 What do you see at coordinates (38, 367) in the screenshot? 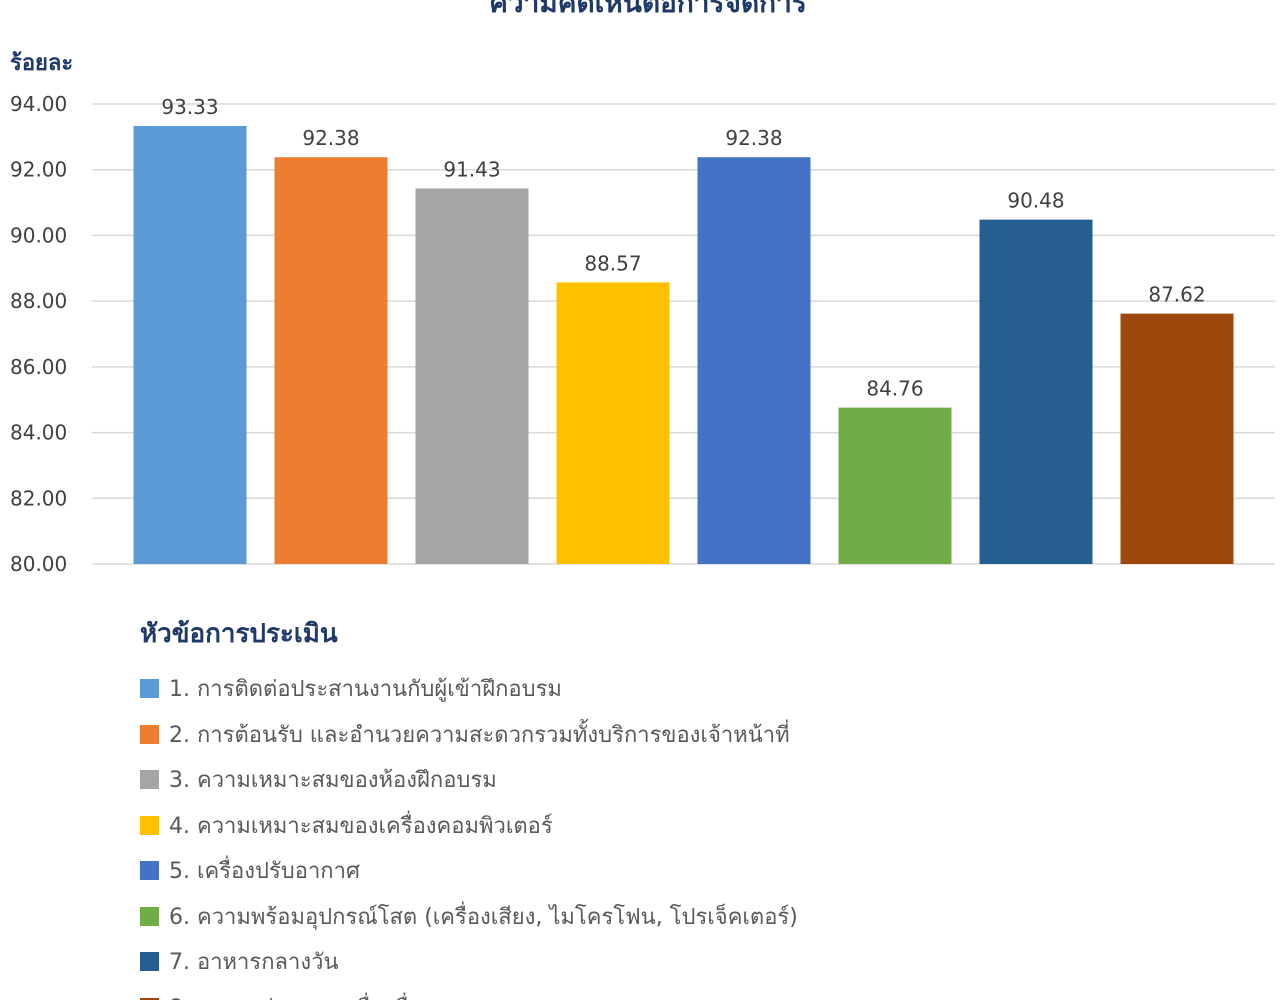
I see `y-tick-label: 86.00` at bounding box center [38, 367].